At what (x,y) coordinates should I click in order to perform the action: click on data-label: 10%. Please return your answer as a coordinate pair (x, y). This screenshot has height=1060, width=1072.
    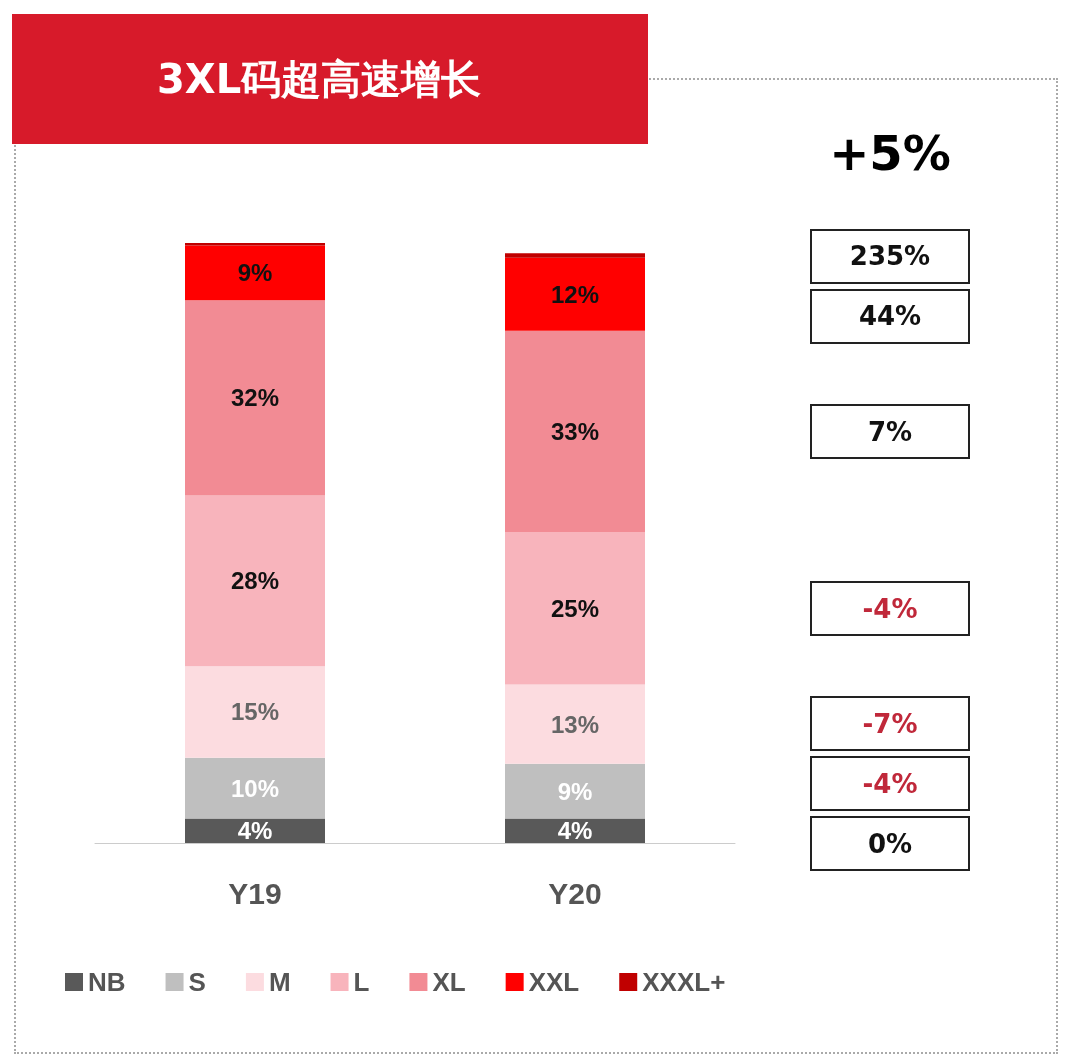
    Looking at the image, I should click on (255, 788).